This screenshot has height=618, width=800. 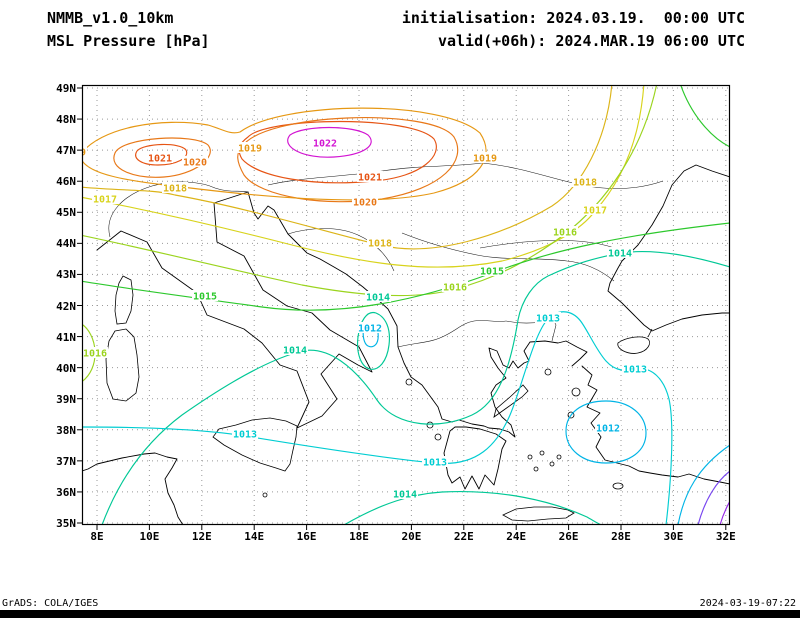 I want to click on balkan-coast, so click(x=368, y=310).